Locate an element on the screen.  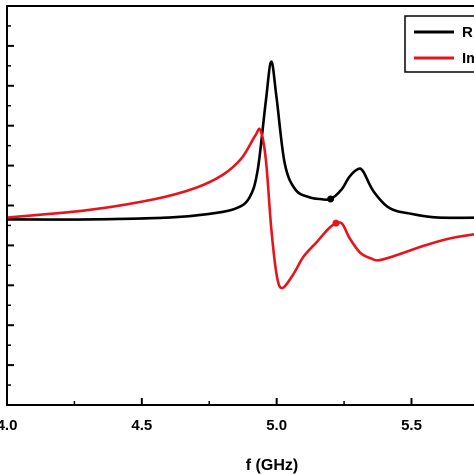
x-tick-label: 4.5 is located at coordinates (141, 425).